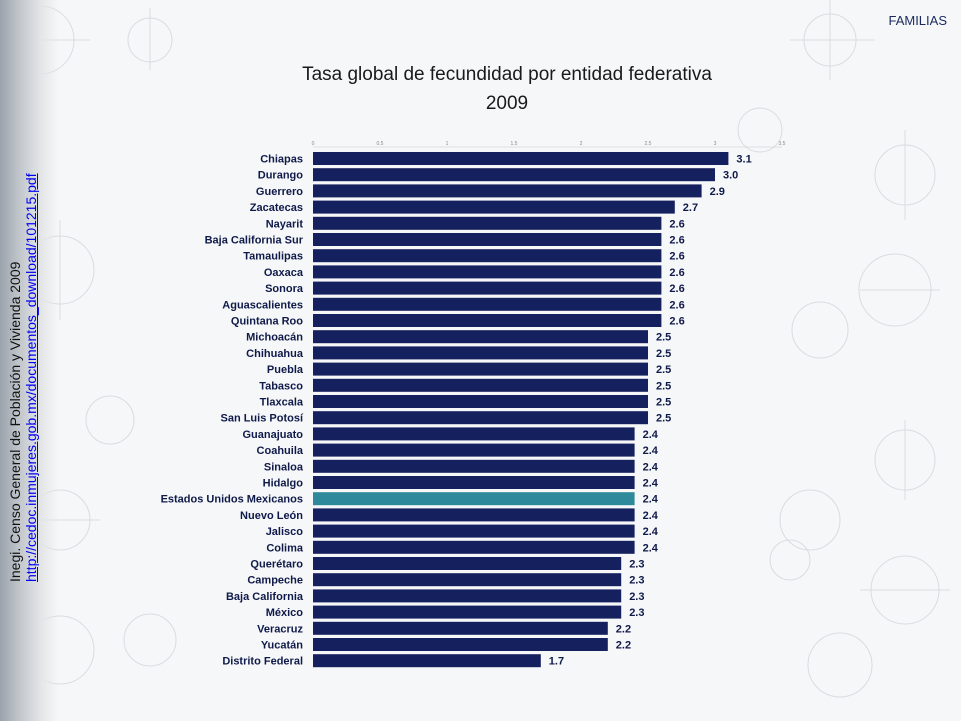  Describe the element at coordinates (730, 176) in the screenshot. I see `value-label: 3.0` at that location.